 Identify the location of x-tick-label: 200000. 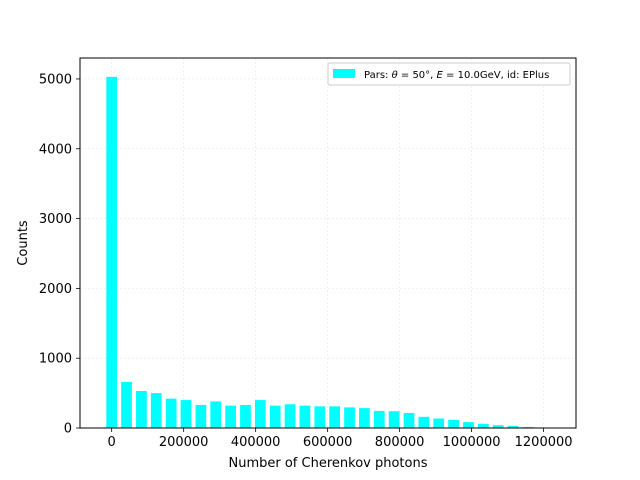
(184, 442).